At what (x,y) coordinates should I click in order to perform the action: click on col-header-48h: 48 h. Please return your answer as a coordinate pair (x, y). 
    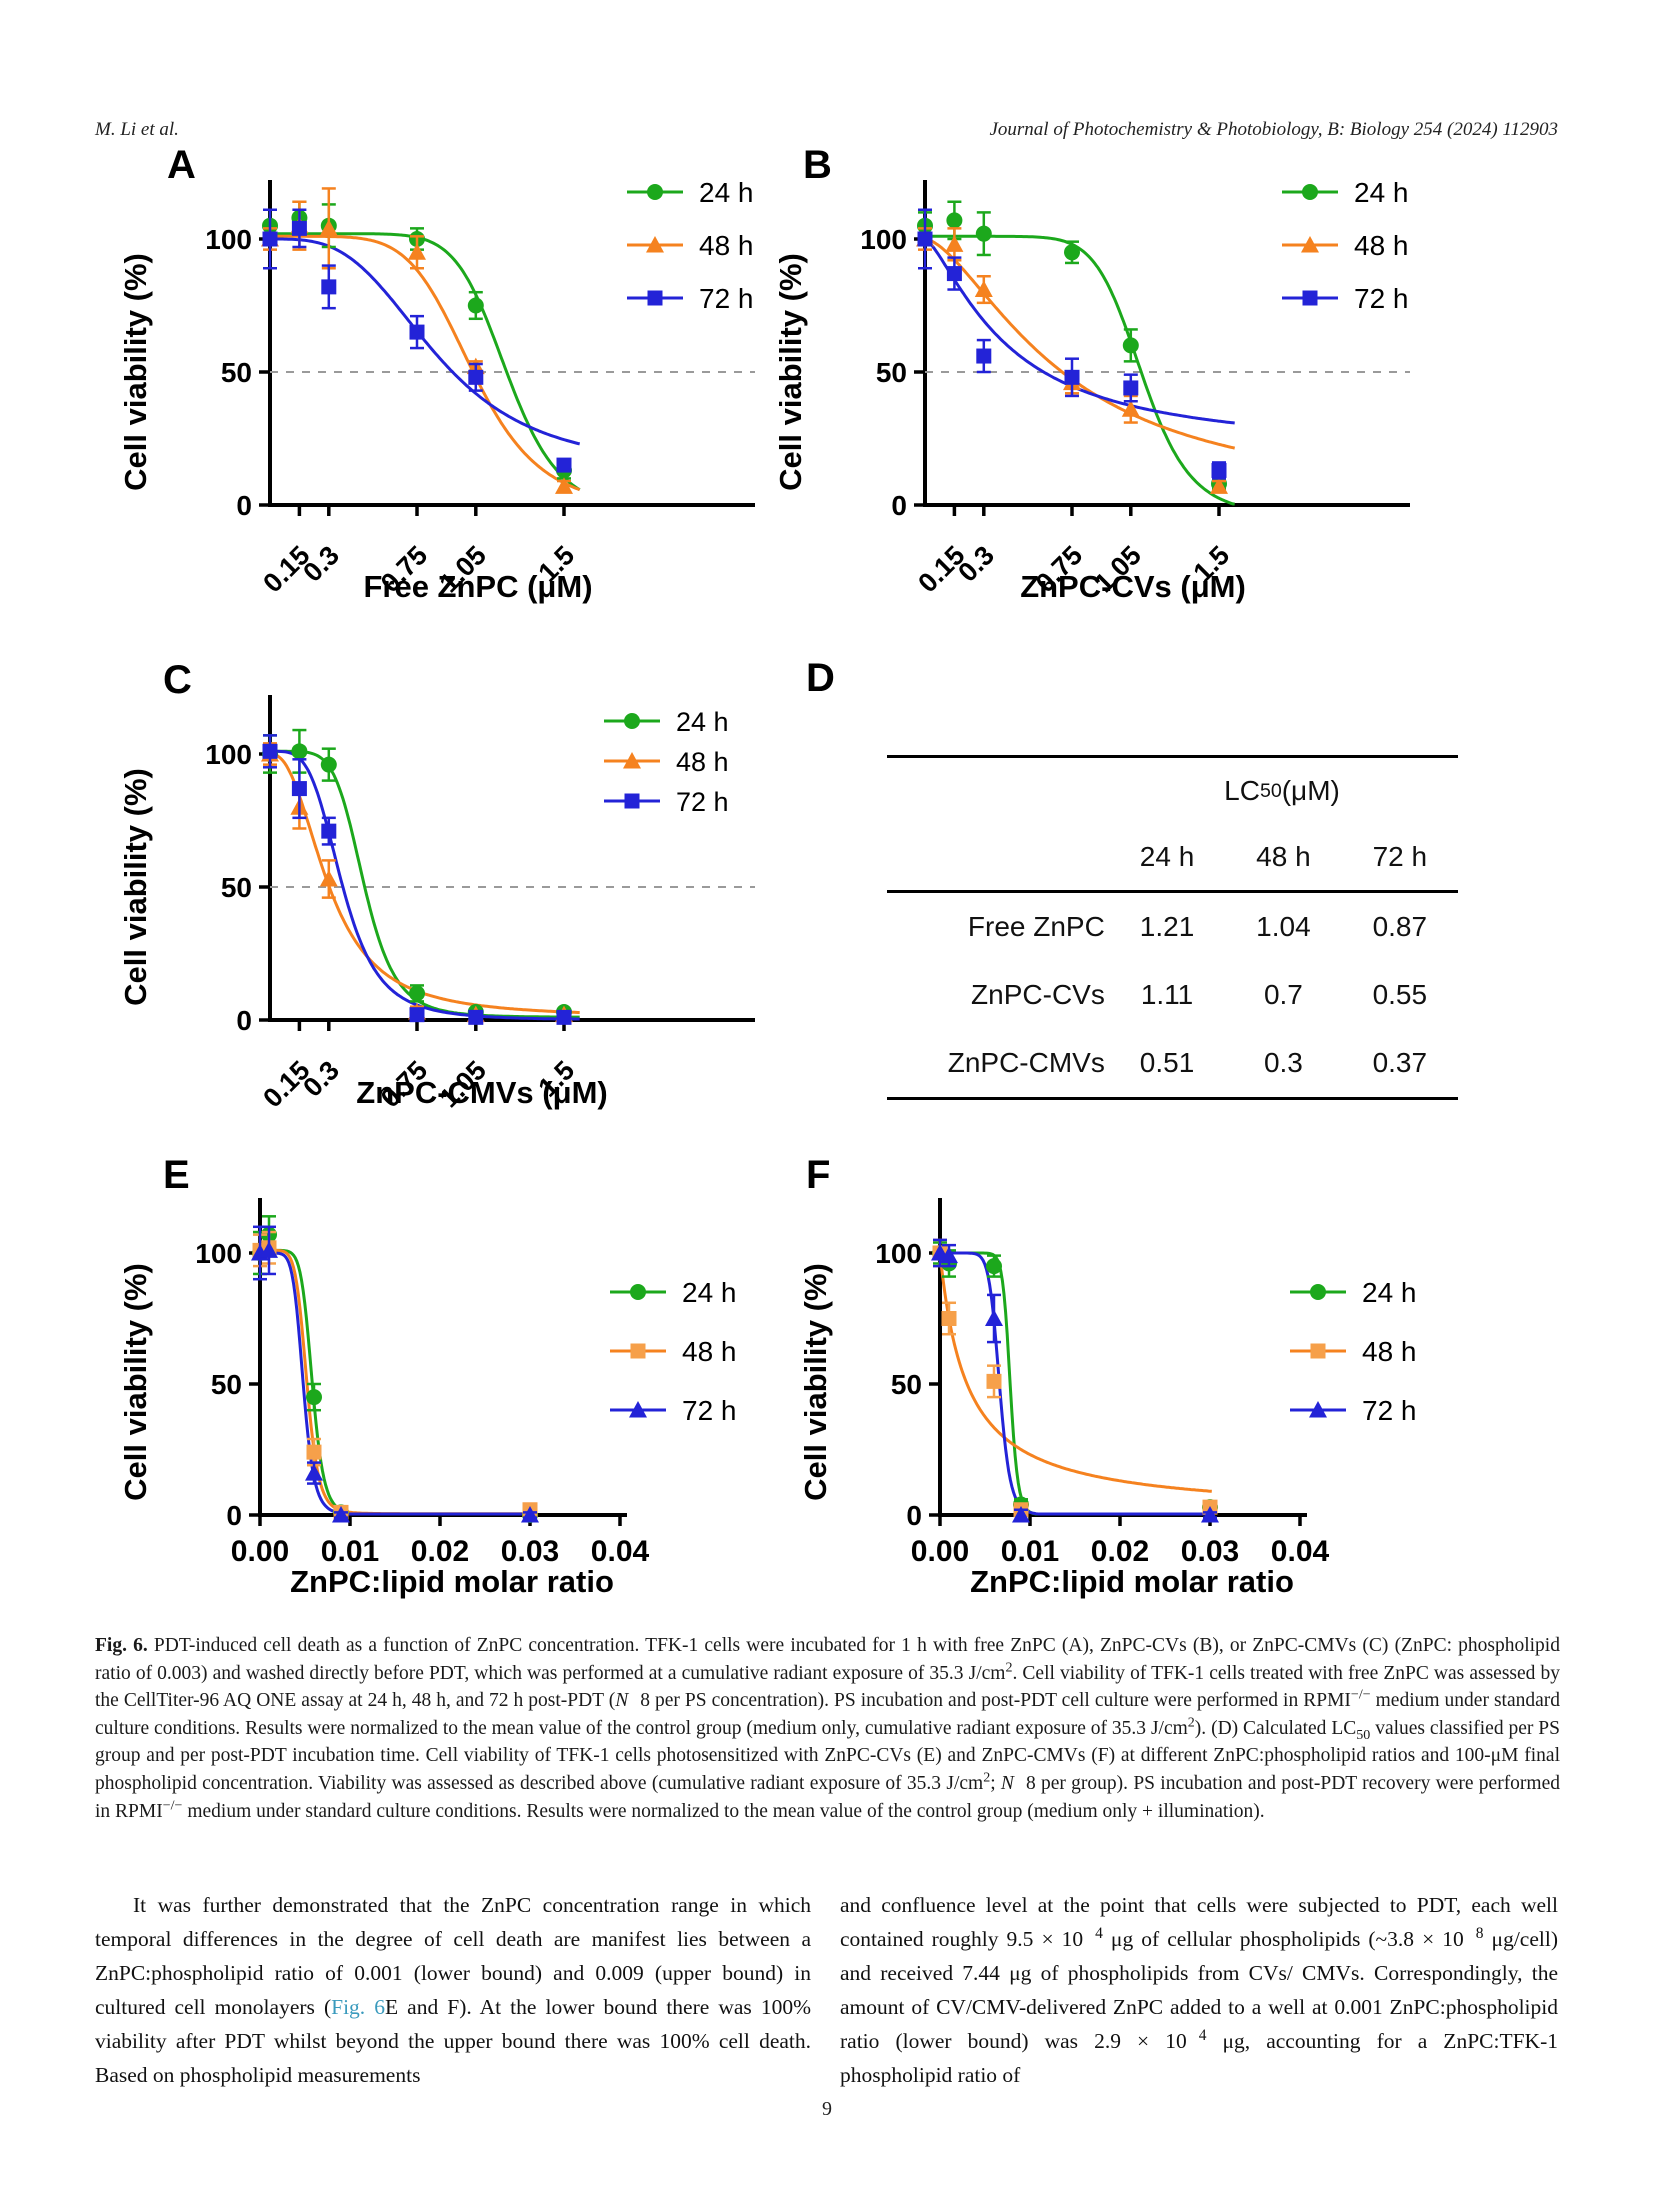
    Looking at the image, I should click on (1283, 856).